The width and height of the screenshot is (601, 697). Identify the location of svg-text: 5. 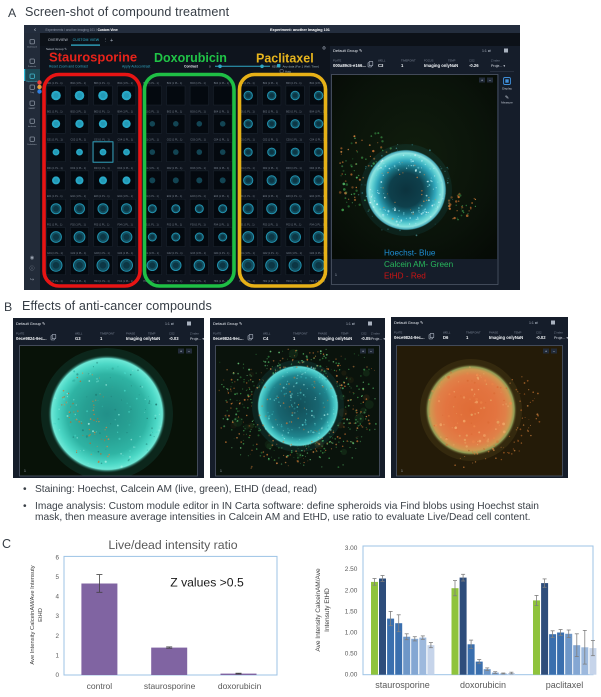
(57, 577).